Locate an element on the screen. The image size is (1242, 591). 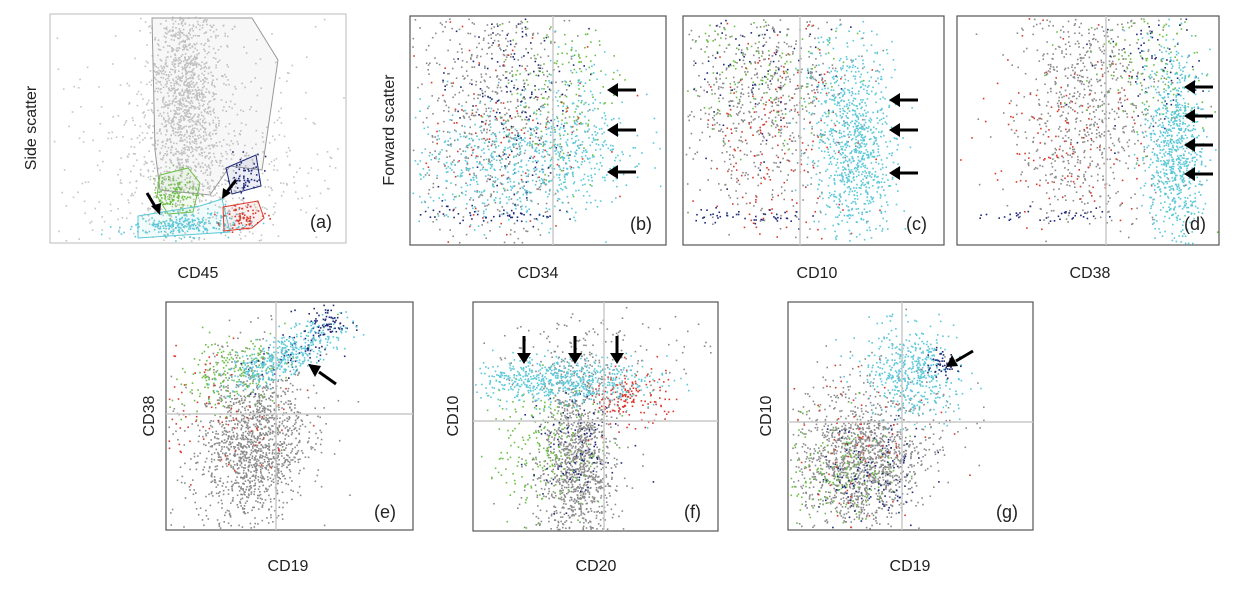
panel-d: (d) CD38 is located at coordinates (1088, 148).